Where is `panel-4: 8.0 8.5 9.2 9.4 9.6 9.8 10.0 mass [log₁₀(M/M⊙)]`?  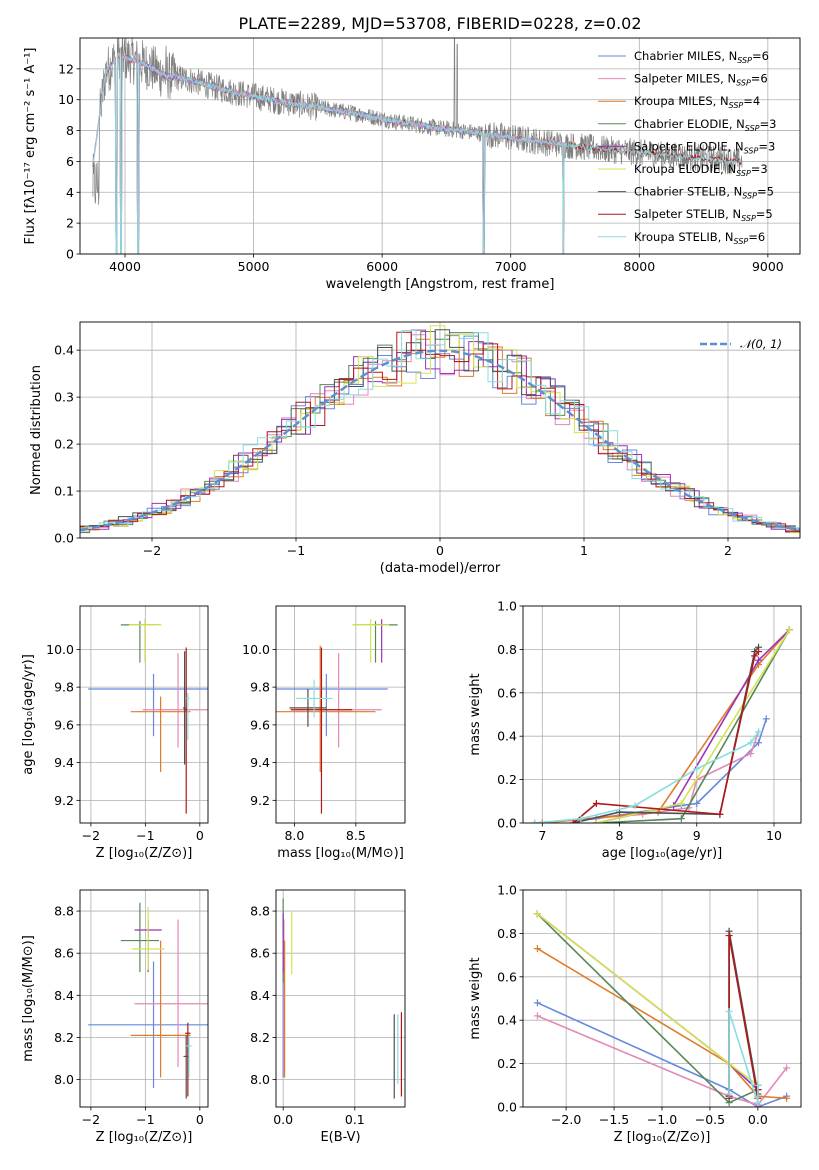 panel-4: 8.0 8.5 9.2 9.4 9.6 9.8 10.0 mass [log₁₀(M/M⊙)] is located at coordinates (324, 733).